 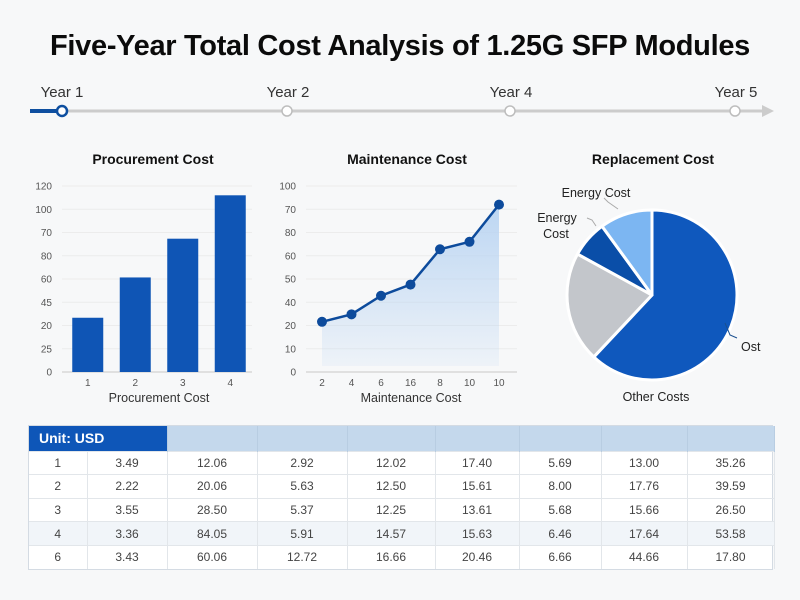 What do you see at coordinates (470, 383) in the screenshot?
I see `x-tick-label: 10` at bounding box center [470, 383].